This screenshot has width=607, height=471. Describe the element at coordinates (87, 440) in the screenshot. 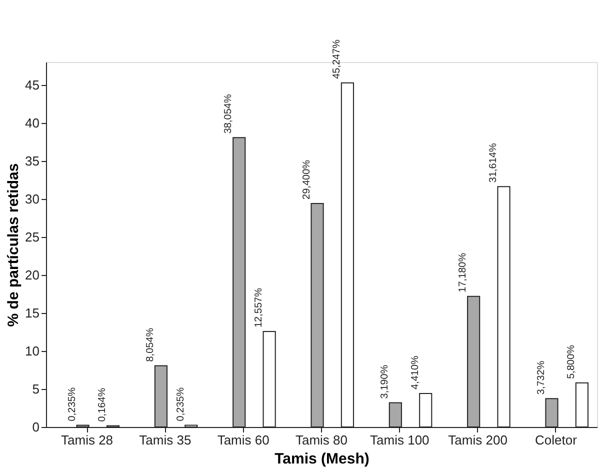

I see `x-tick-label: Tamis 28` at that location.